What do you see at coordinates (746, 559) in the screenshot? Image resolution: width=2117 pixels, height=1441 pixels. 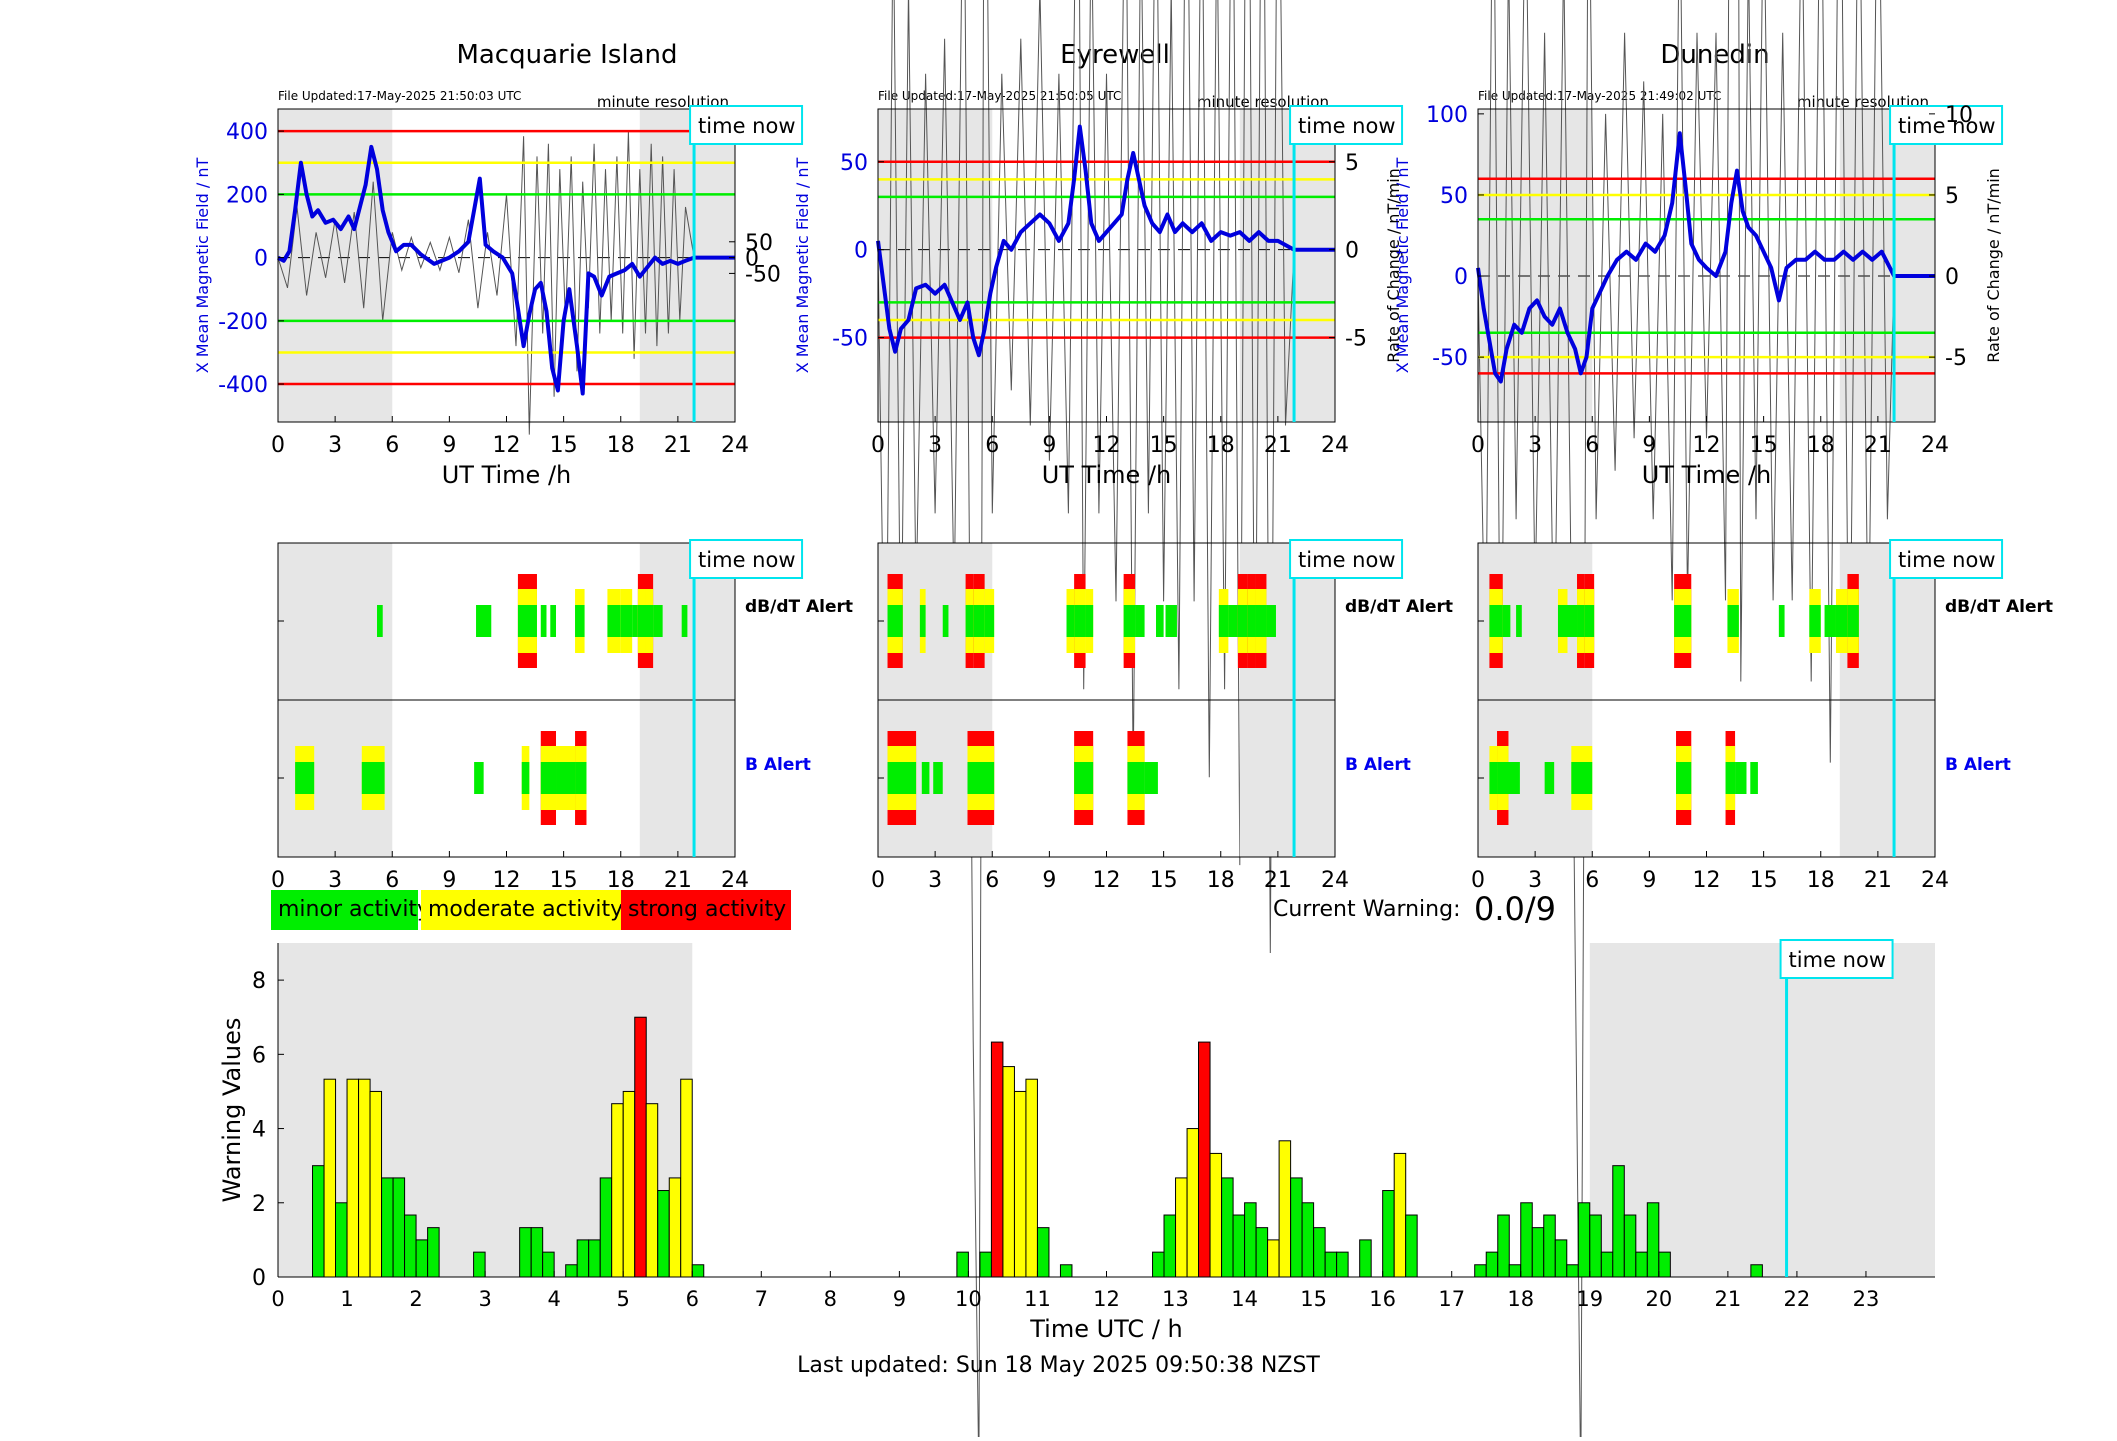 I see `time-now-box` at bounding box center [746, 559].